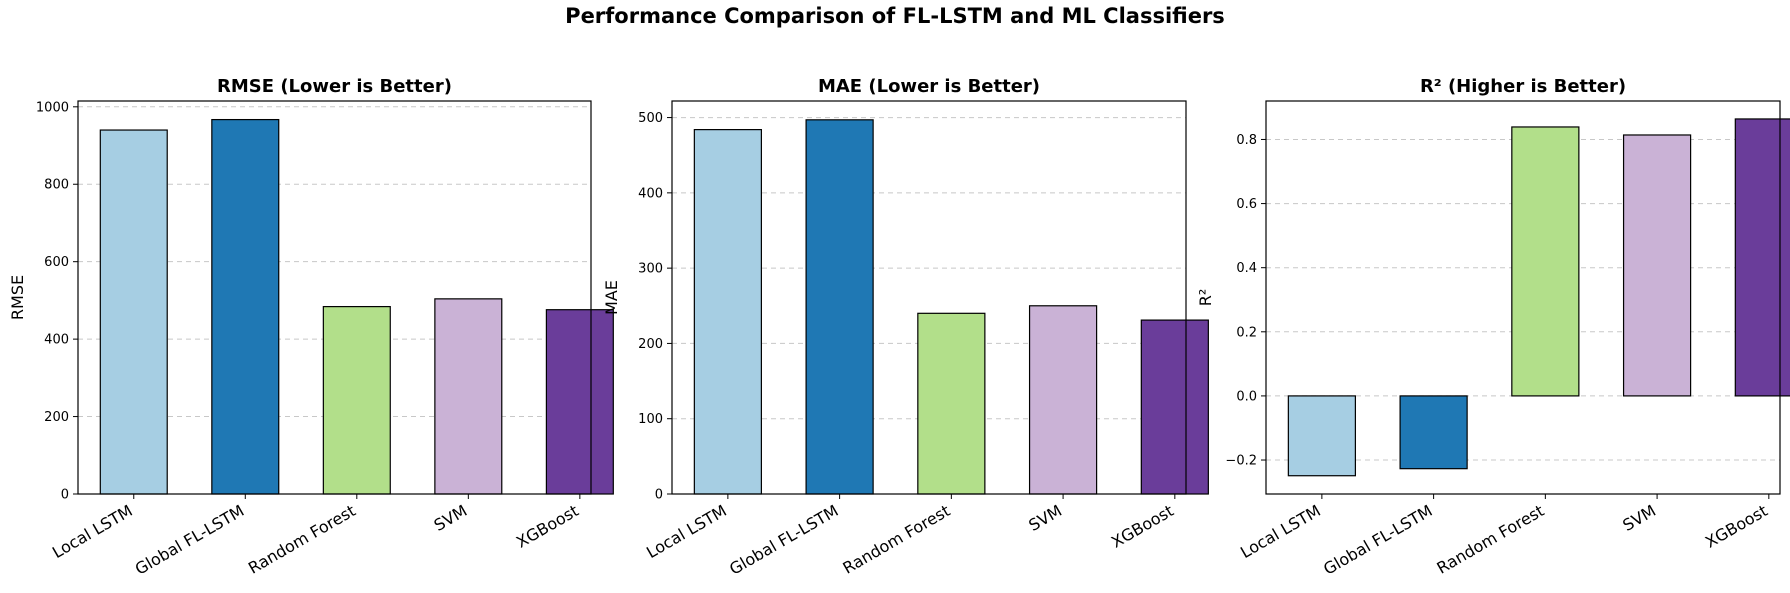 The image size is (1790, 593). What do you see at coordinates (650, 269) in the screenshot?
I see `y-tick-label: 300` at bounding box center [650, 269].